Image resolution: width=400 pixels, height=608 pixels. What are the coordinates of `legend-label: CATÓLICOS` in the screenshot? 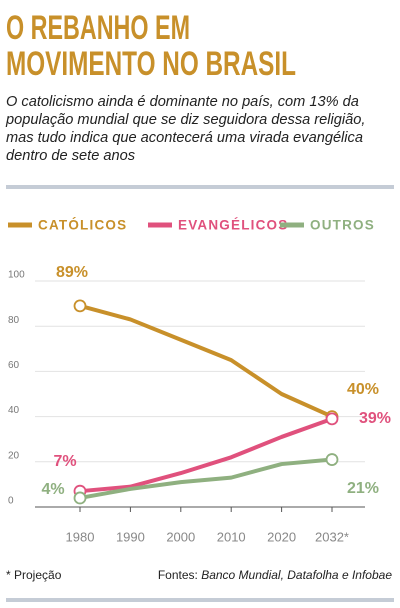 It's located at (82, 225).